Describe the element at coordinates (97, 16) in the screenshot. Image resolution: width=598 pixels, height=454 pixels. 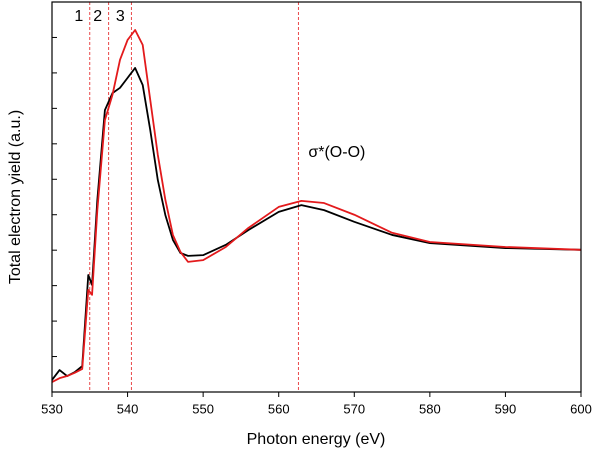
I see `annotation: 2` at that location.